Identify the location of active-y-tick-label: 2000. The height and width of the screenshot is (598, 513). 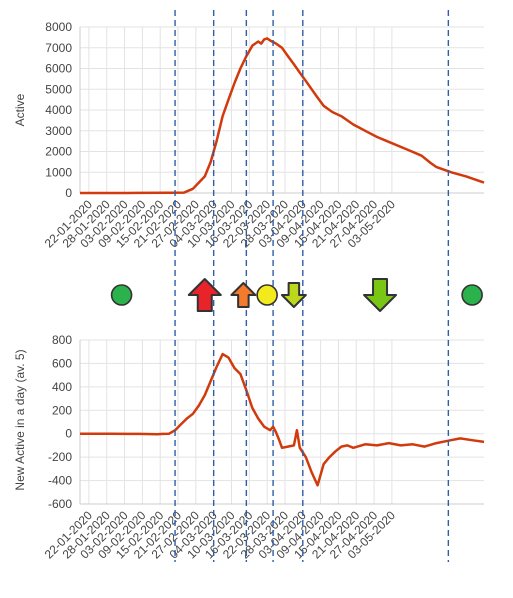
(58, 152).